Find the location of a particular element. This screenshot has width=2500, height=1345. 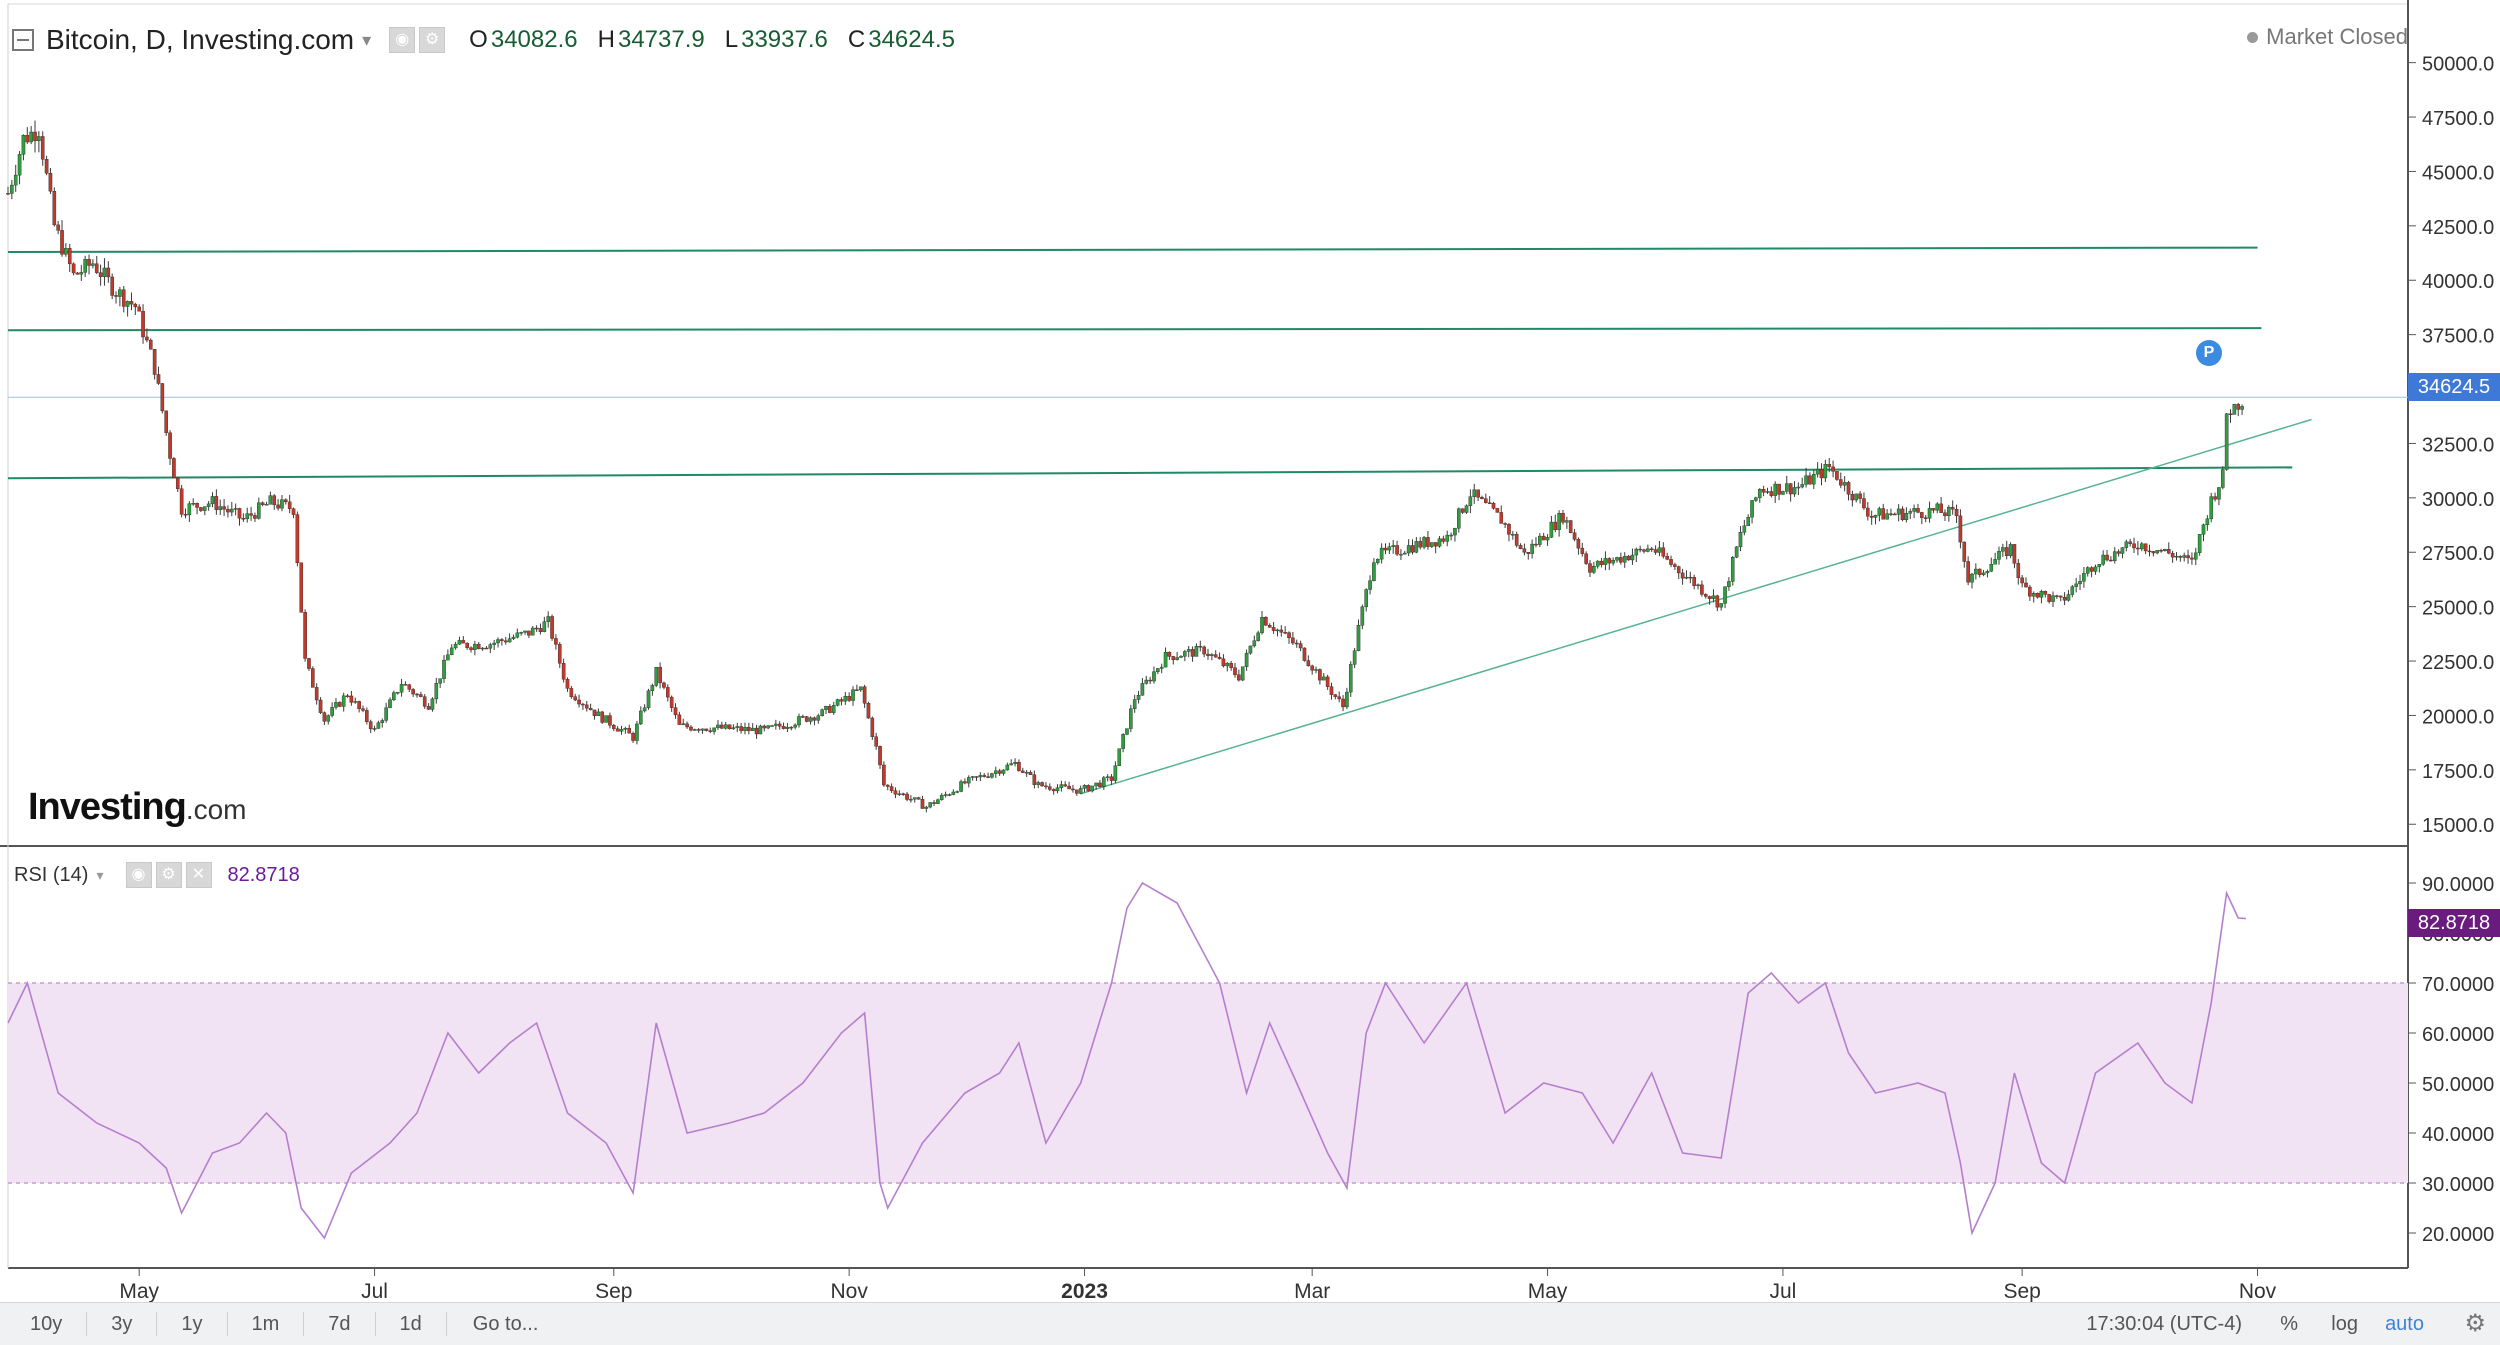

auto-scale-button: auto is located at coordinates (2404, 1324).